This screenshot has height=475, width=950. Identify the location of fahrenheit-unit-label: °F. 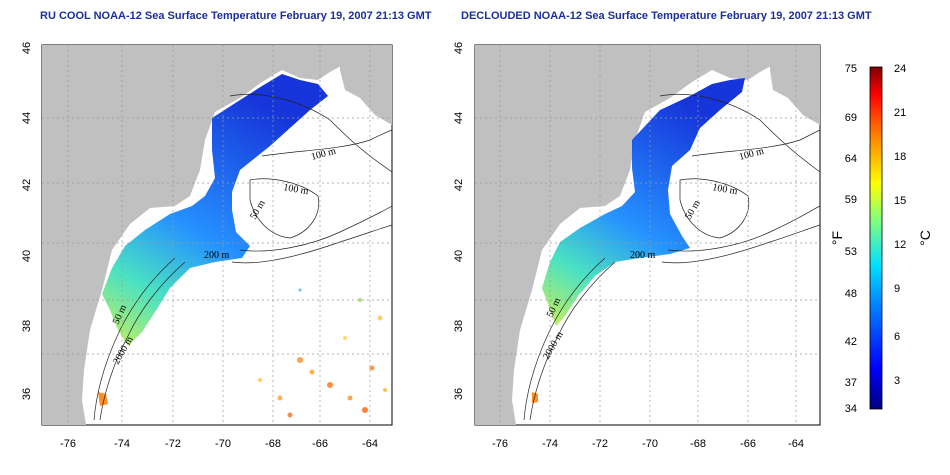
(837, 238).